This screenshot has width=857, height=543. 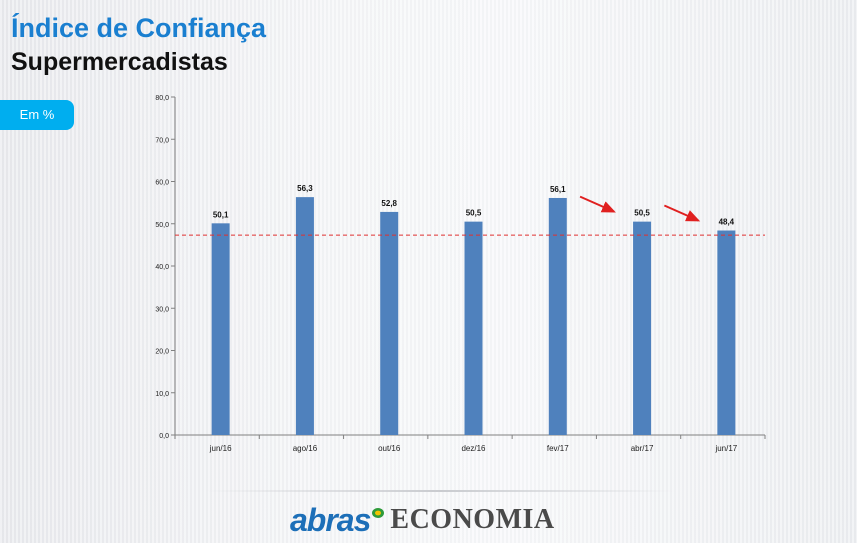 What do you see at coordinates (389, 448) in the screenshot?
I see `x-tick-label: out/16` at bounding box center [389, 448].